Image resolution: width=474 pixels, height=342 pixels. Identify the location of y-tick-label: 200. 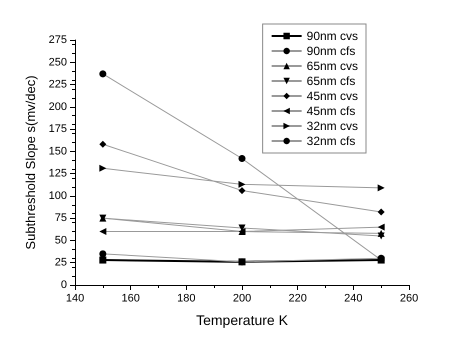
(57, 106).